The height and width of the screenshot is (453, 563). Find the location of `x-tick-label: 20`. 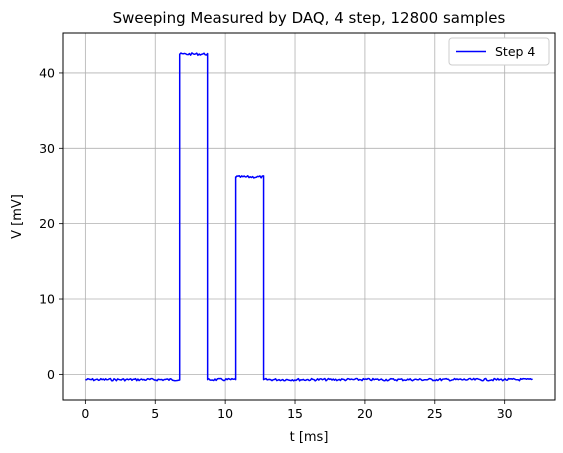

x-tick-label: 20 is located at coordinates (365, 413).